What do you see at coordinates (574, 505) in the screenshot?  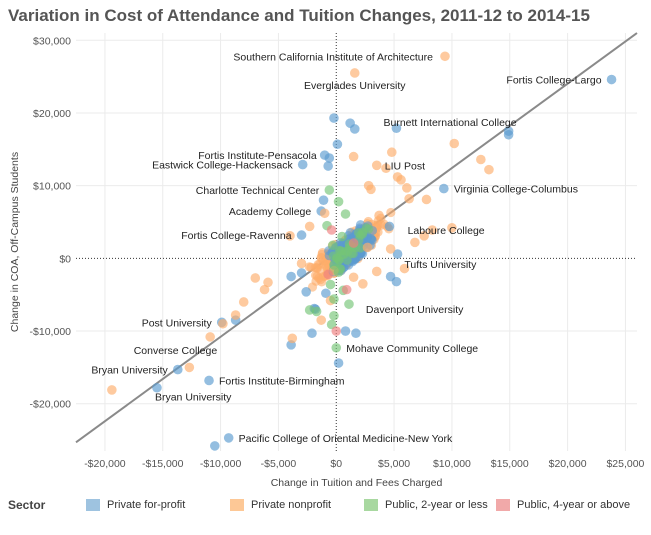 I see `legend-label: Public, 4-year or above` at bounding box center [574, 505].